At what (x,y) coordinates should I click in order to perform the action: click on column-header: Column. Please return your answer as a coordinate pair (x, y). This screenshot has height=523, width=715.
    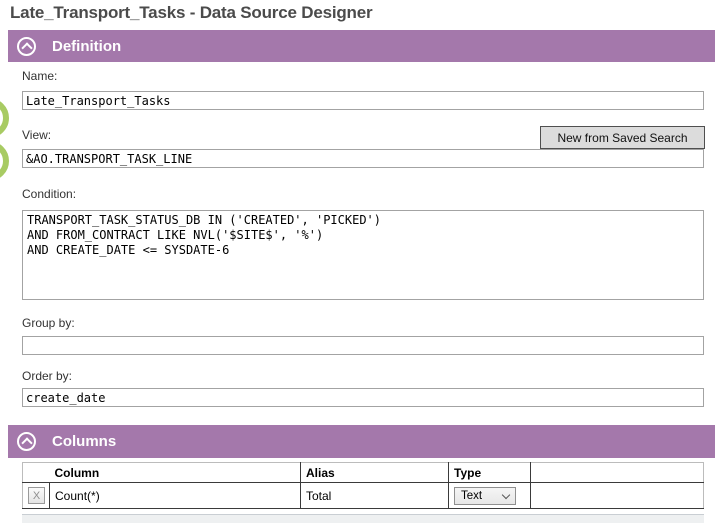
    Looking at the image, I should click on (175, 472).